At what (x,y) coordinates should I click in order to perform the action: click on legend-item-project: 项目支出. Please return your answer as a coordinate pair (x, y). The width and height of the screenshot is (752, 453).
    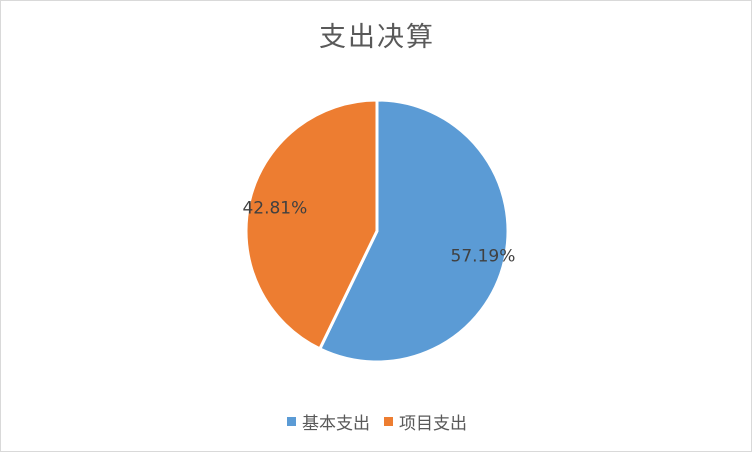
    Looking at the image, I should click on (425, 421).